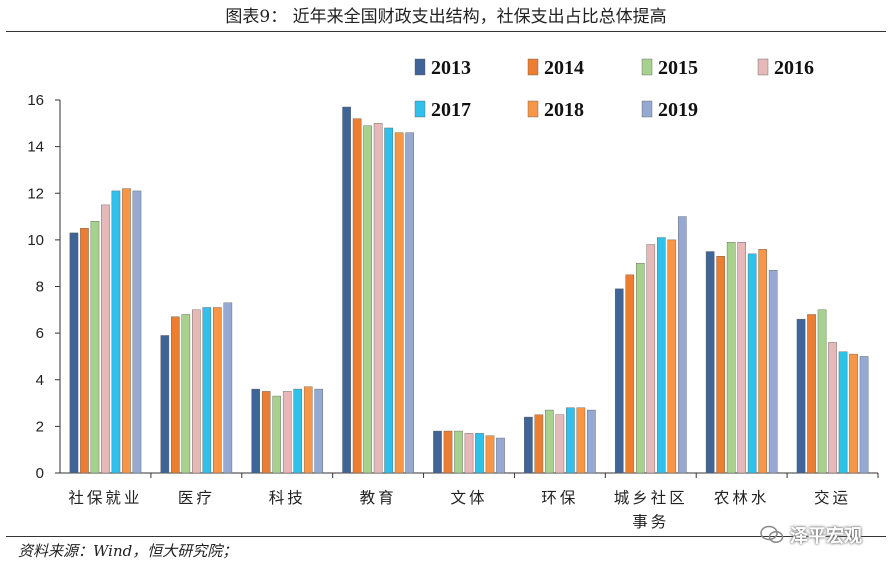  Describe the element at coordinates (40, 333) in the screenshot. I see `y-tick-label: 6` at that location.